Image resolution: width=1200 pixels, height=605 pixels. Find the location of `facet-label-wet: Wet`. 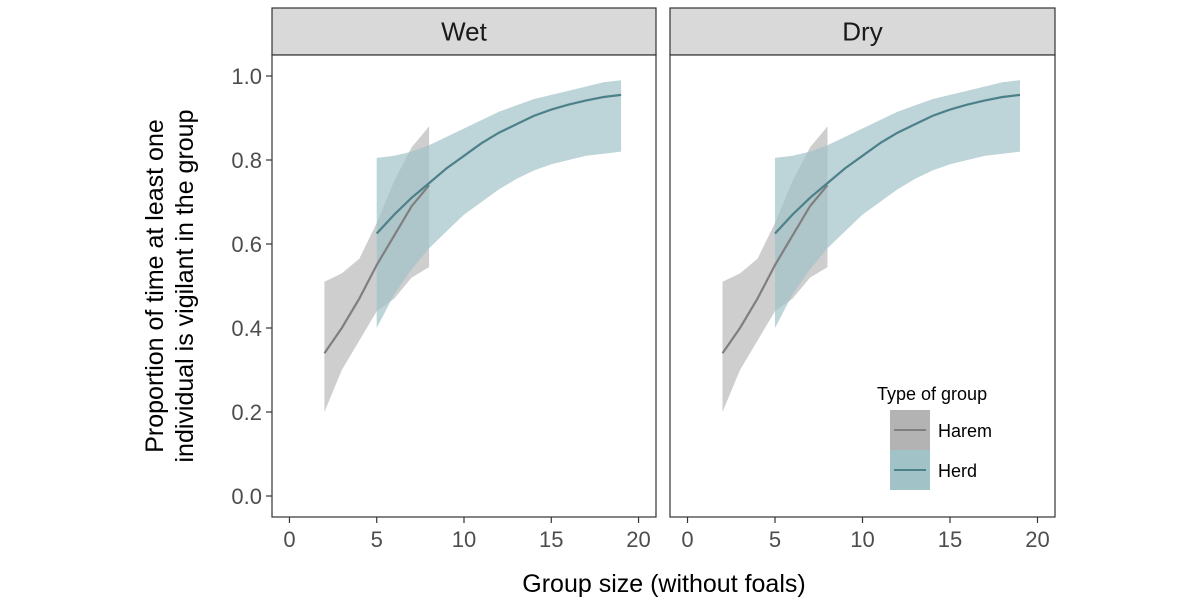

facet-label-wet: Wet is located at coordinates (464, 32).